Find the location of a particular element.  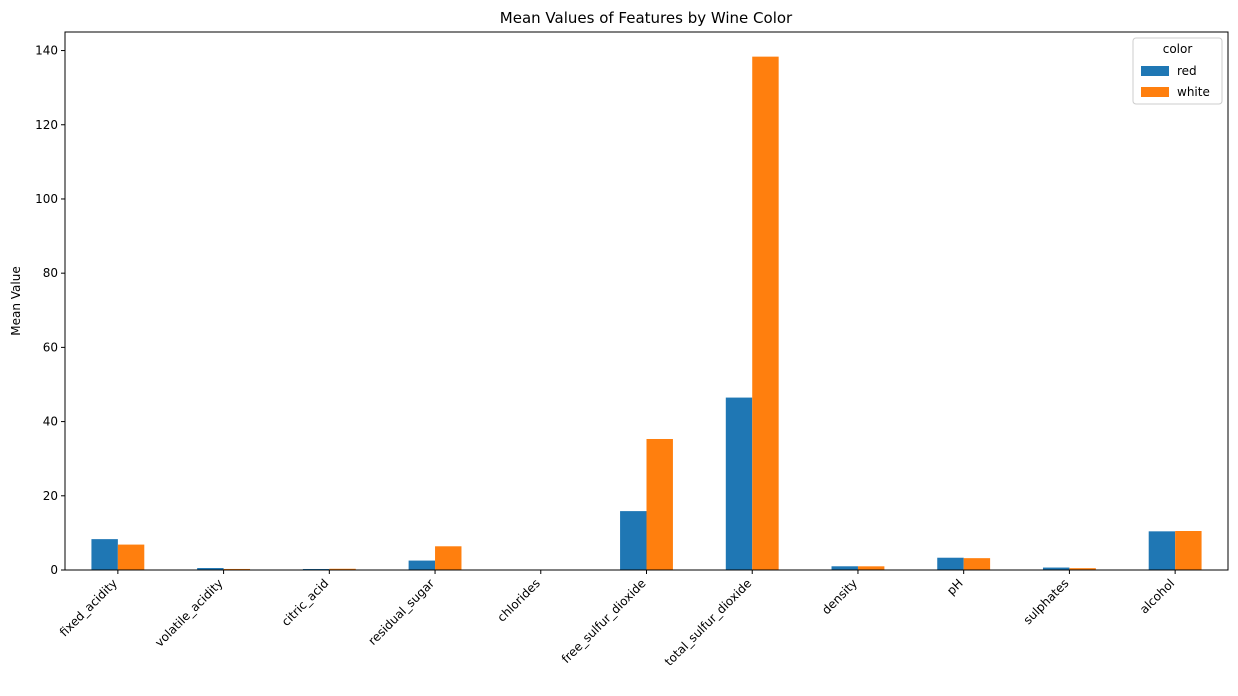

bar-red-density is located at coordinates (844, 568).